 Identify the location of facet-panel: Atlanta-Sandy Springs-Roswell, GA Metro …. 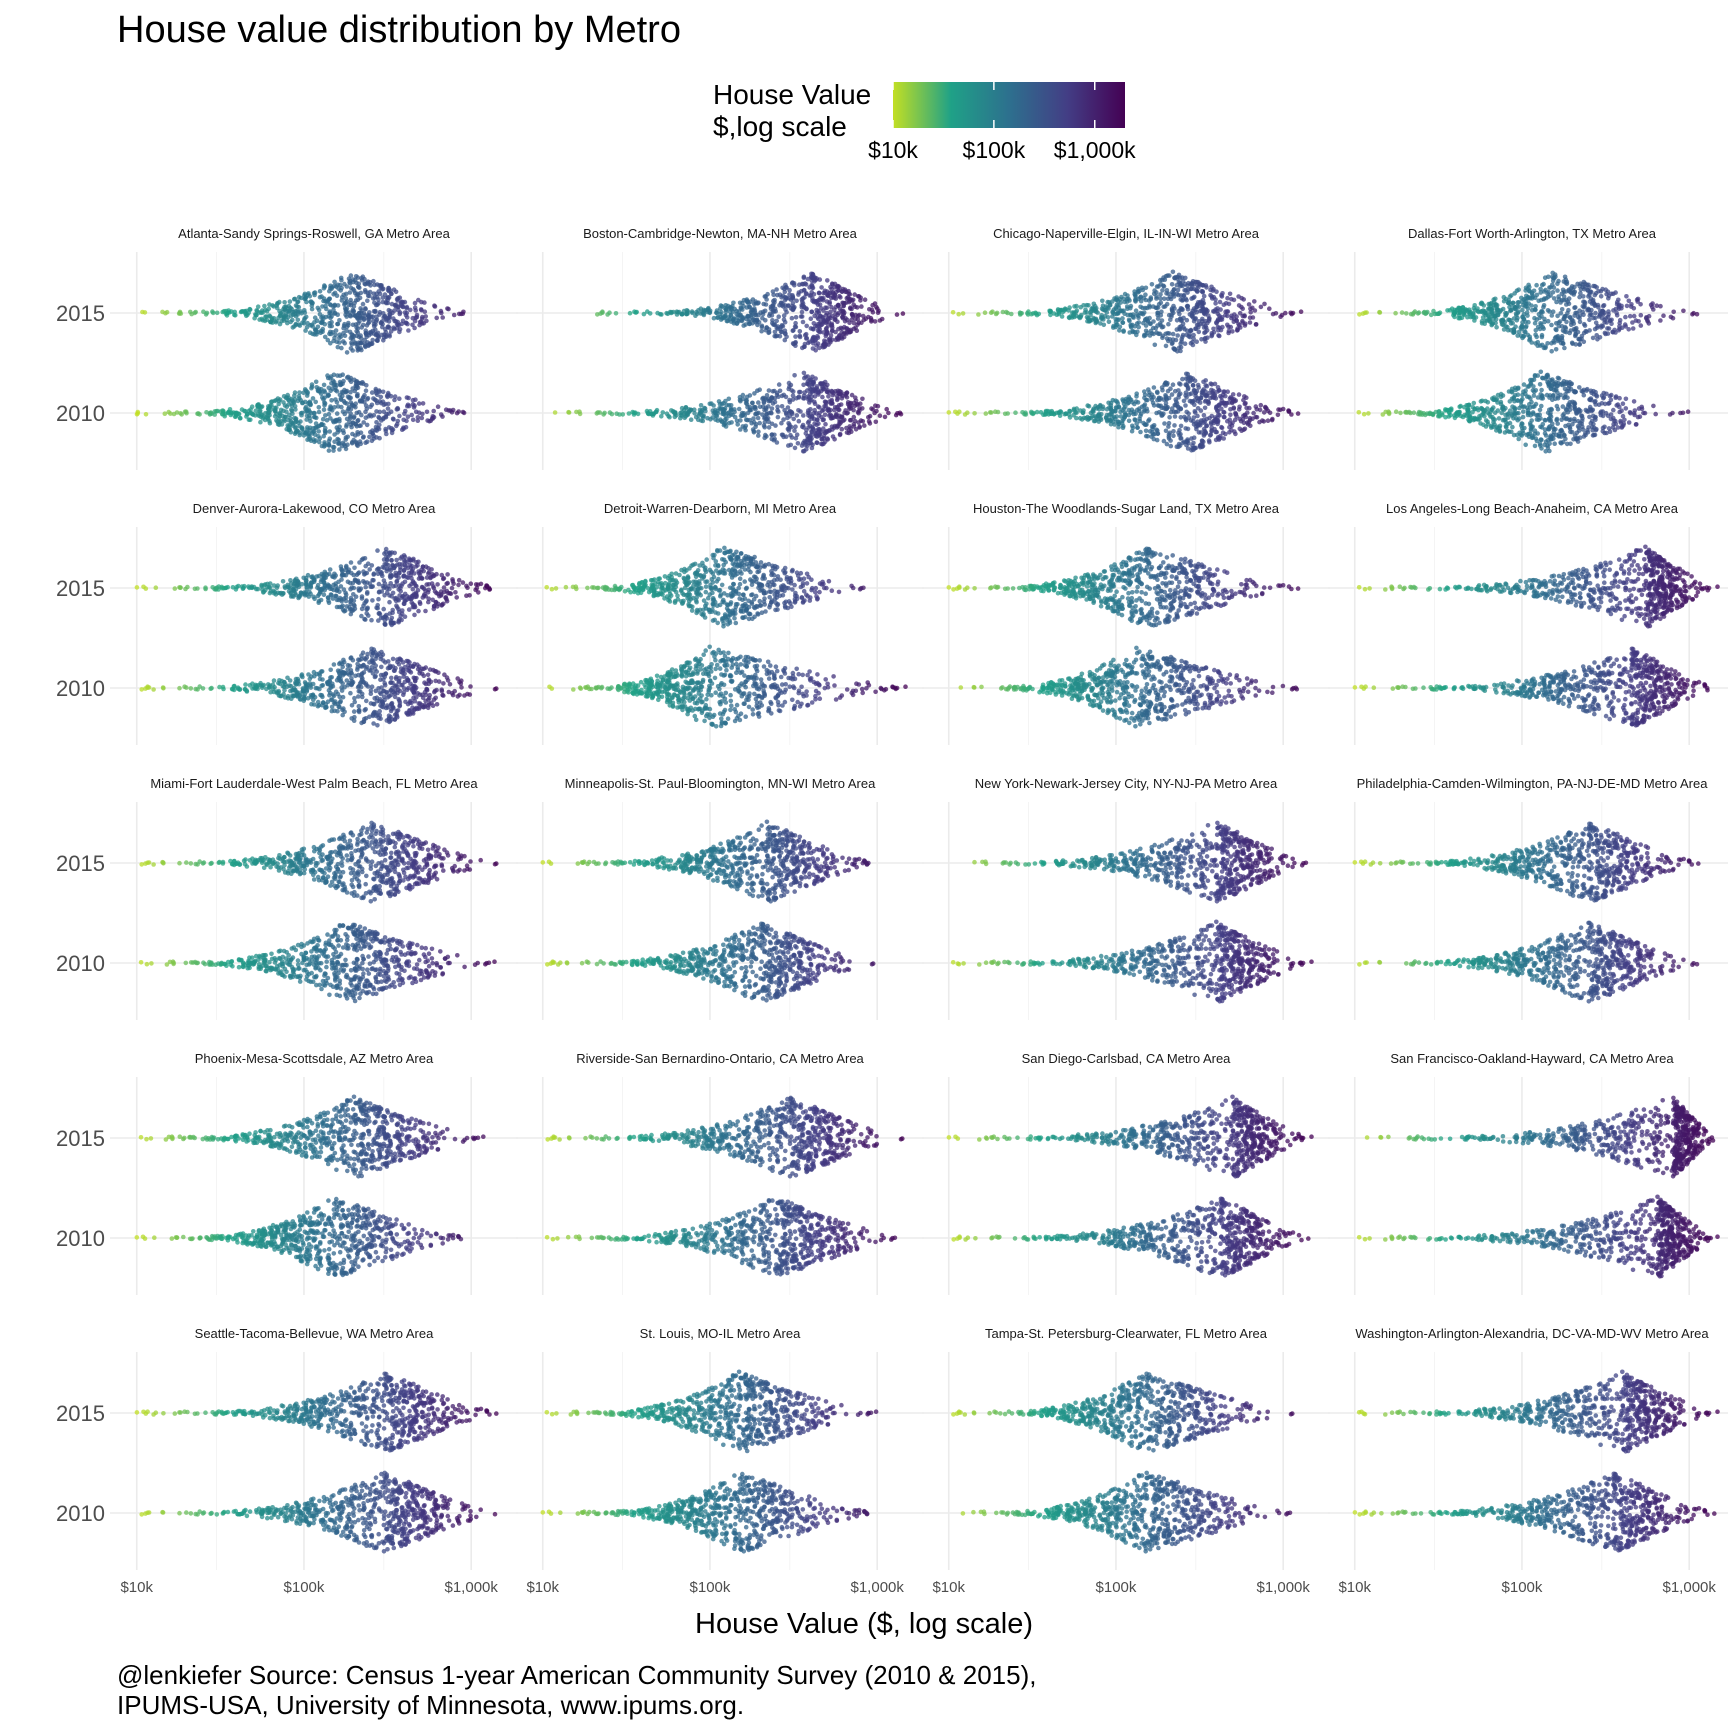
(287, 348).